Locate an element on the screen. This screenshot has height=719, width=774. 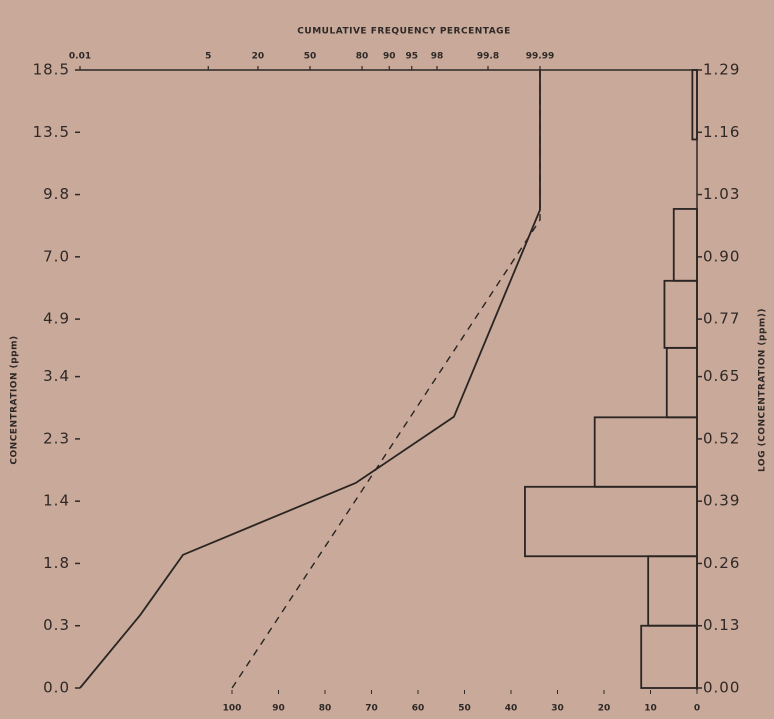
x-tick-label: 50 is located at coordinates (310, 57).